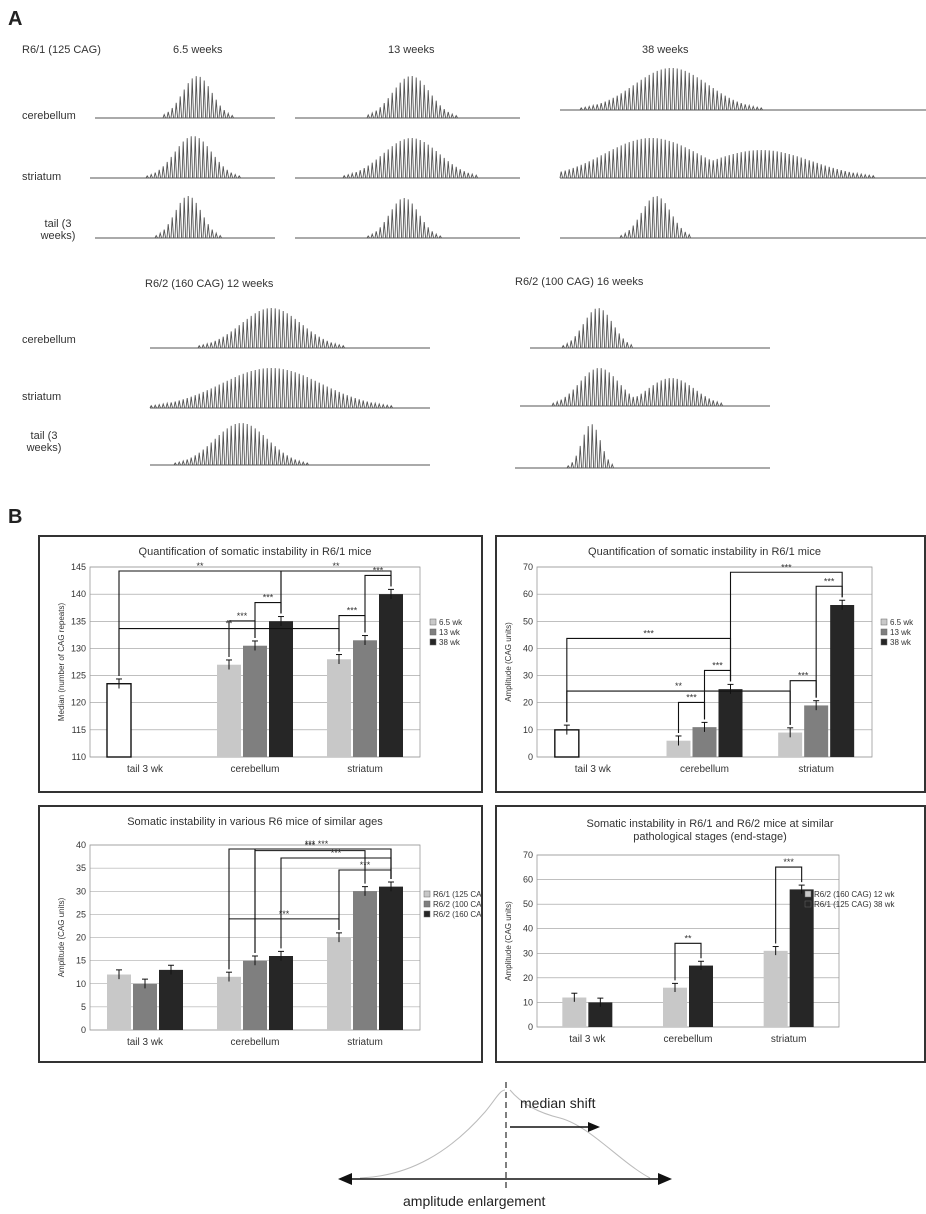 The image size is (926, 1214). Describe the element at coordinates (458, 904) in the screenshot. I see `legend-label: R6/2 (100 CAG)` at that location.